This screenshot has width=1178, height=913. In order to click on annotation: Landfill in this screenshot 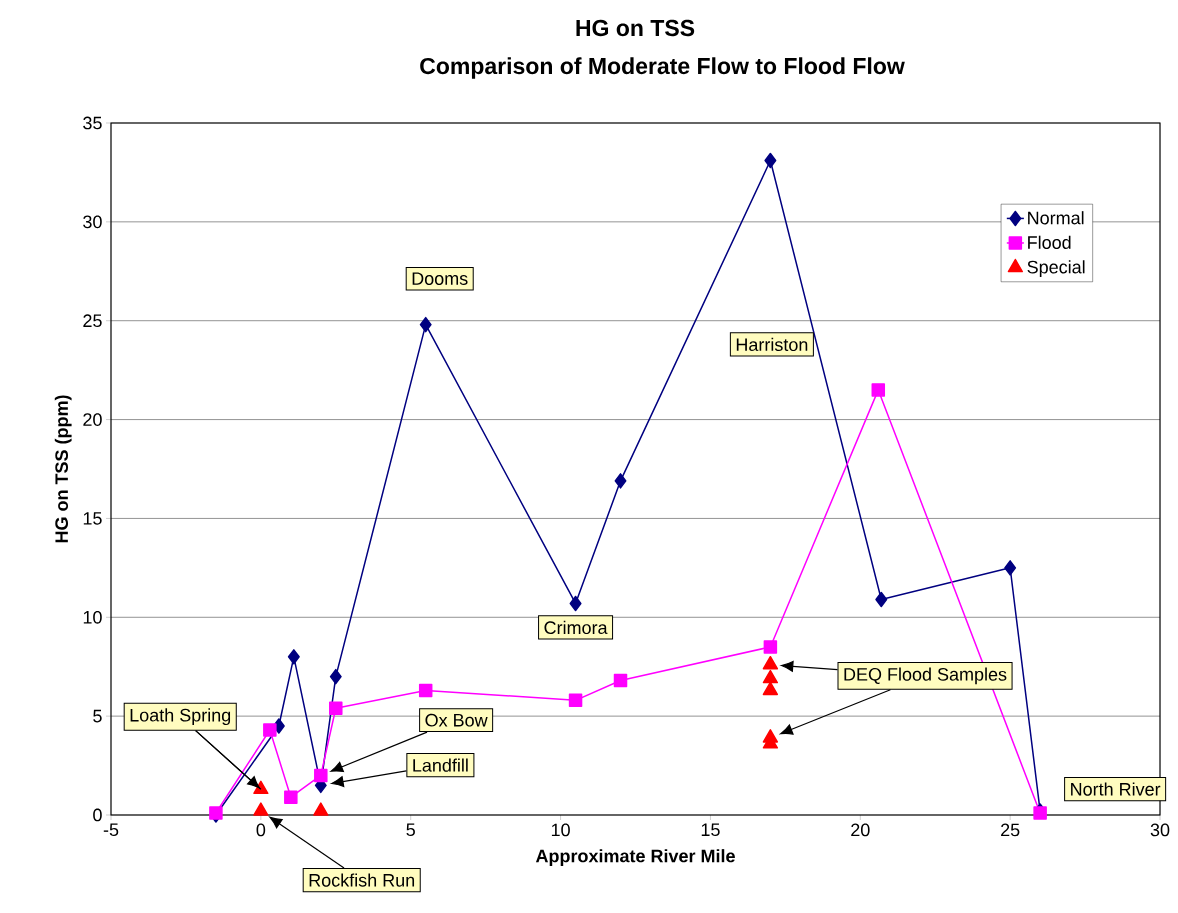, I will do `click(440, 765)`.